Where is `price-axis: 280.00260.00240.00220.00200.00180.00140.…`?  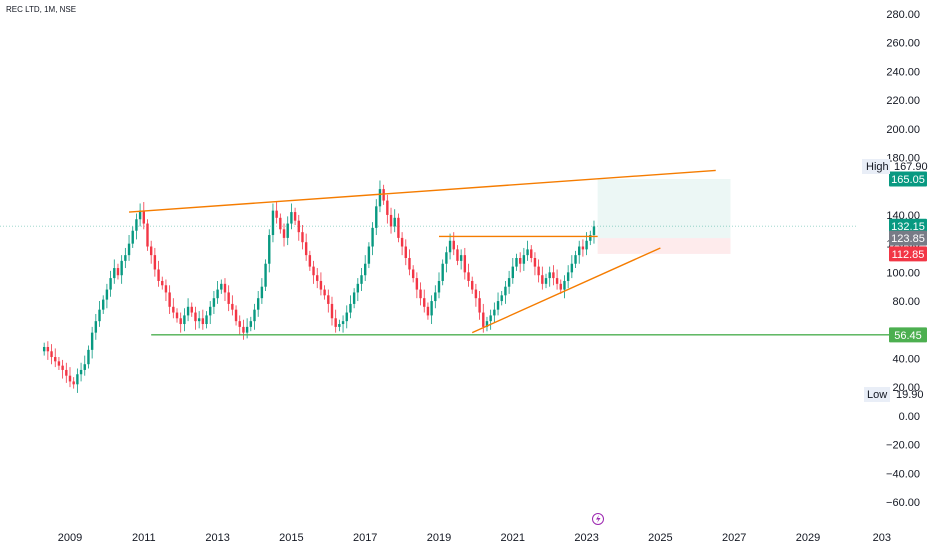
price-axis: 280.00260.00240.00220.00200.00180.00140.… is located at coordinates (903, 259).